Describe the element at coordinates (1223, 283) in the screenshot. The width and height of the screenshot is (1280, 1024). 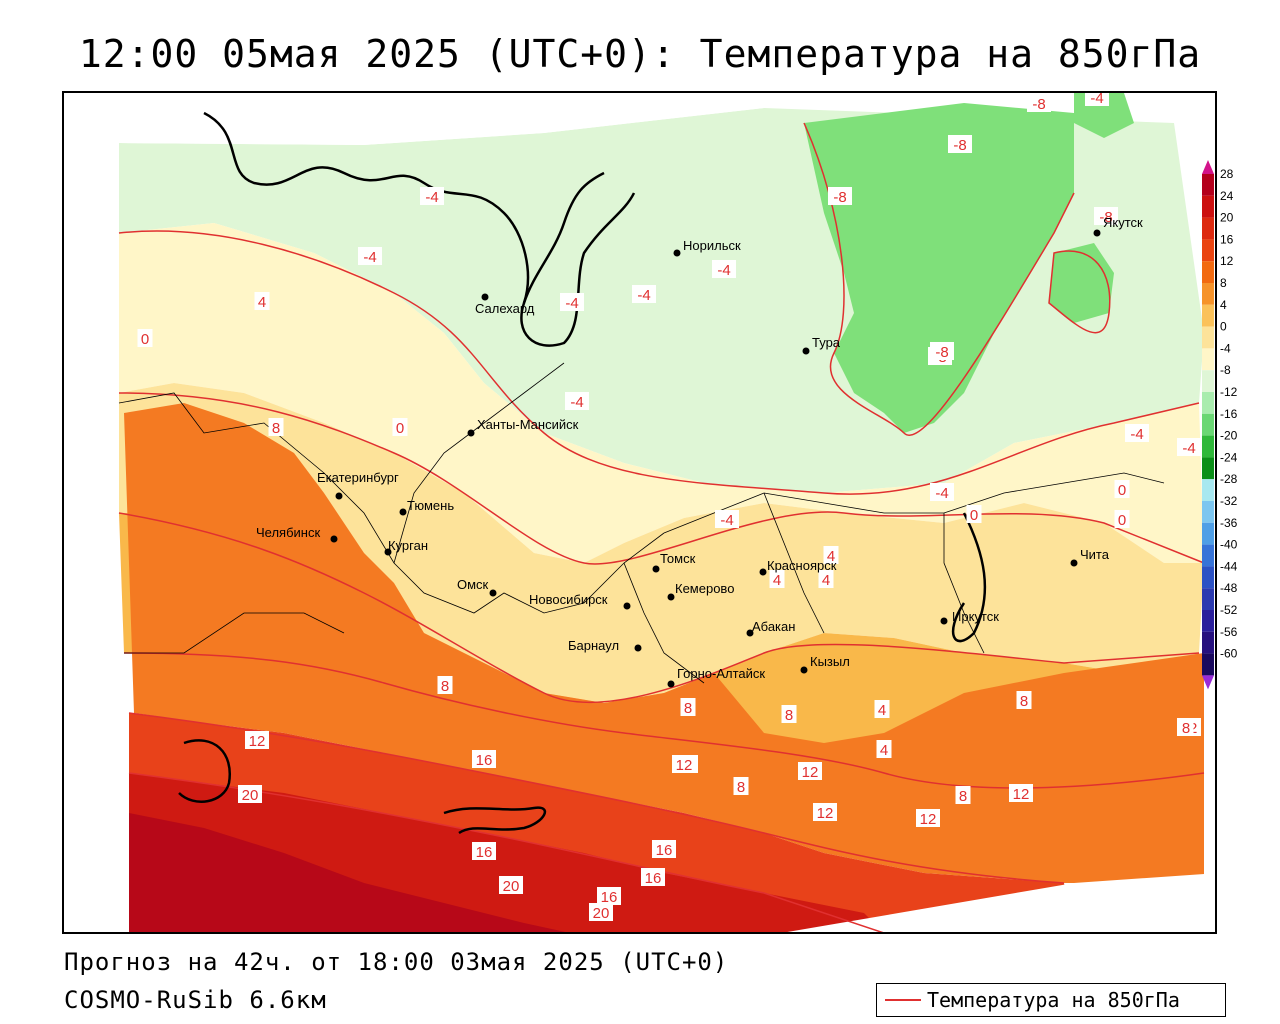
I see `colorbar-tick-label: 8` at that location.